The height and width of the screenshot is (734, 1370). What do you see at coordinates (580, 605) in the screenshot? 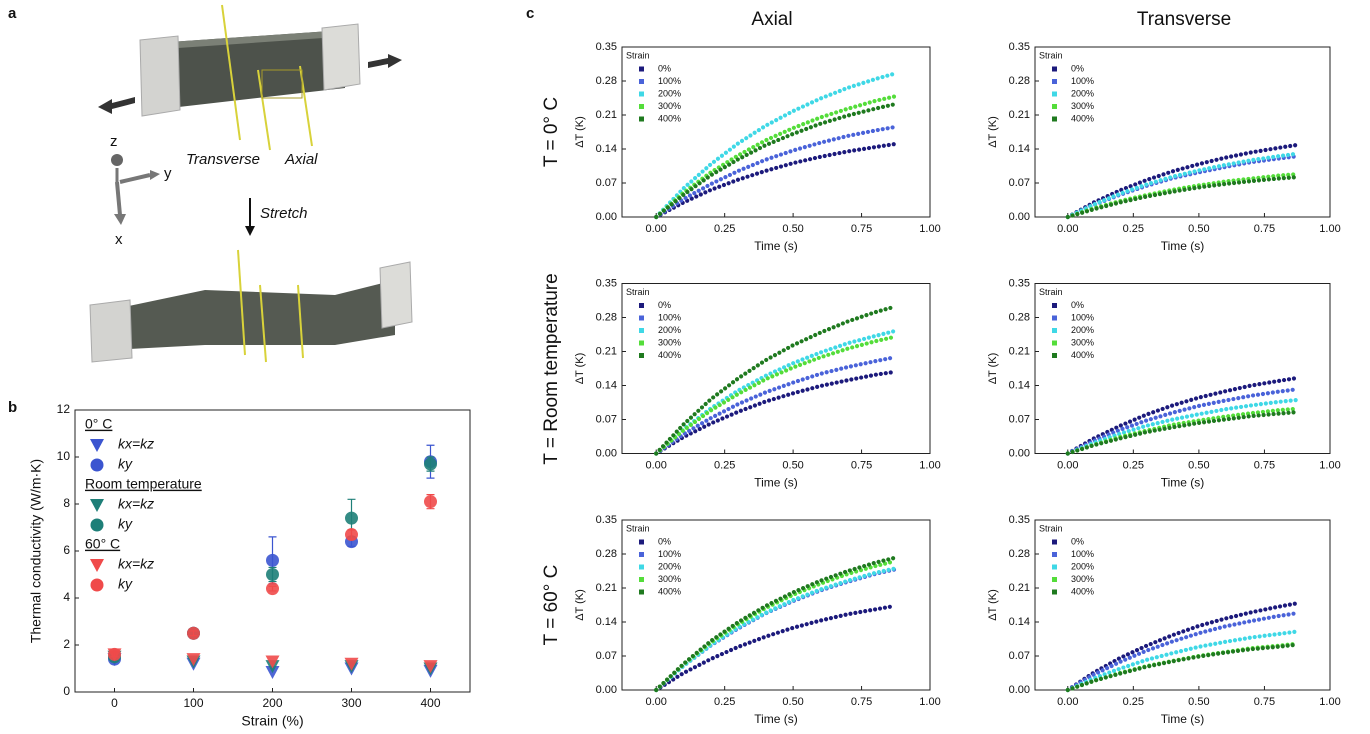
I see `y-axis-label: ΔT (K)` at bounding box center [580, 605].